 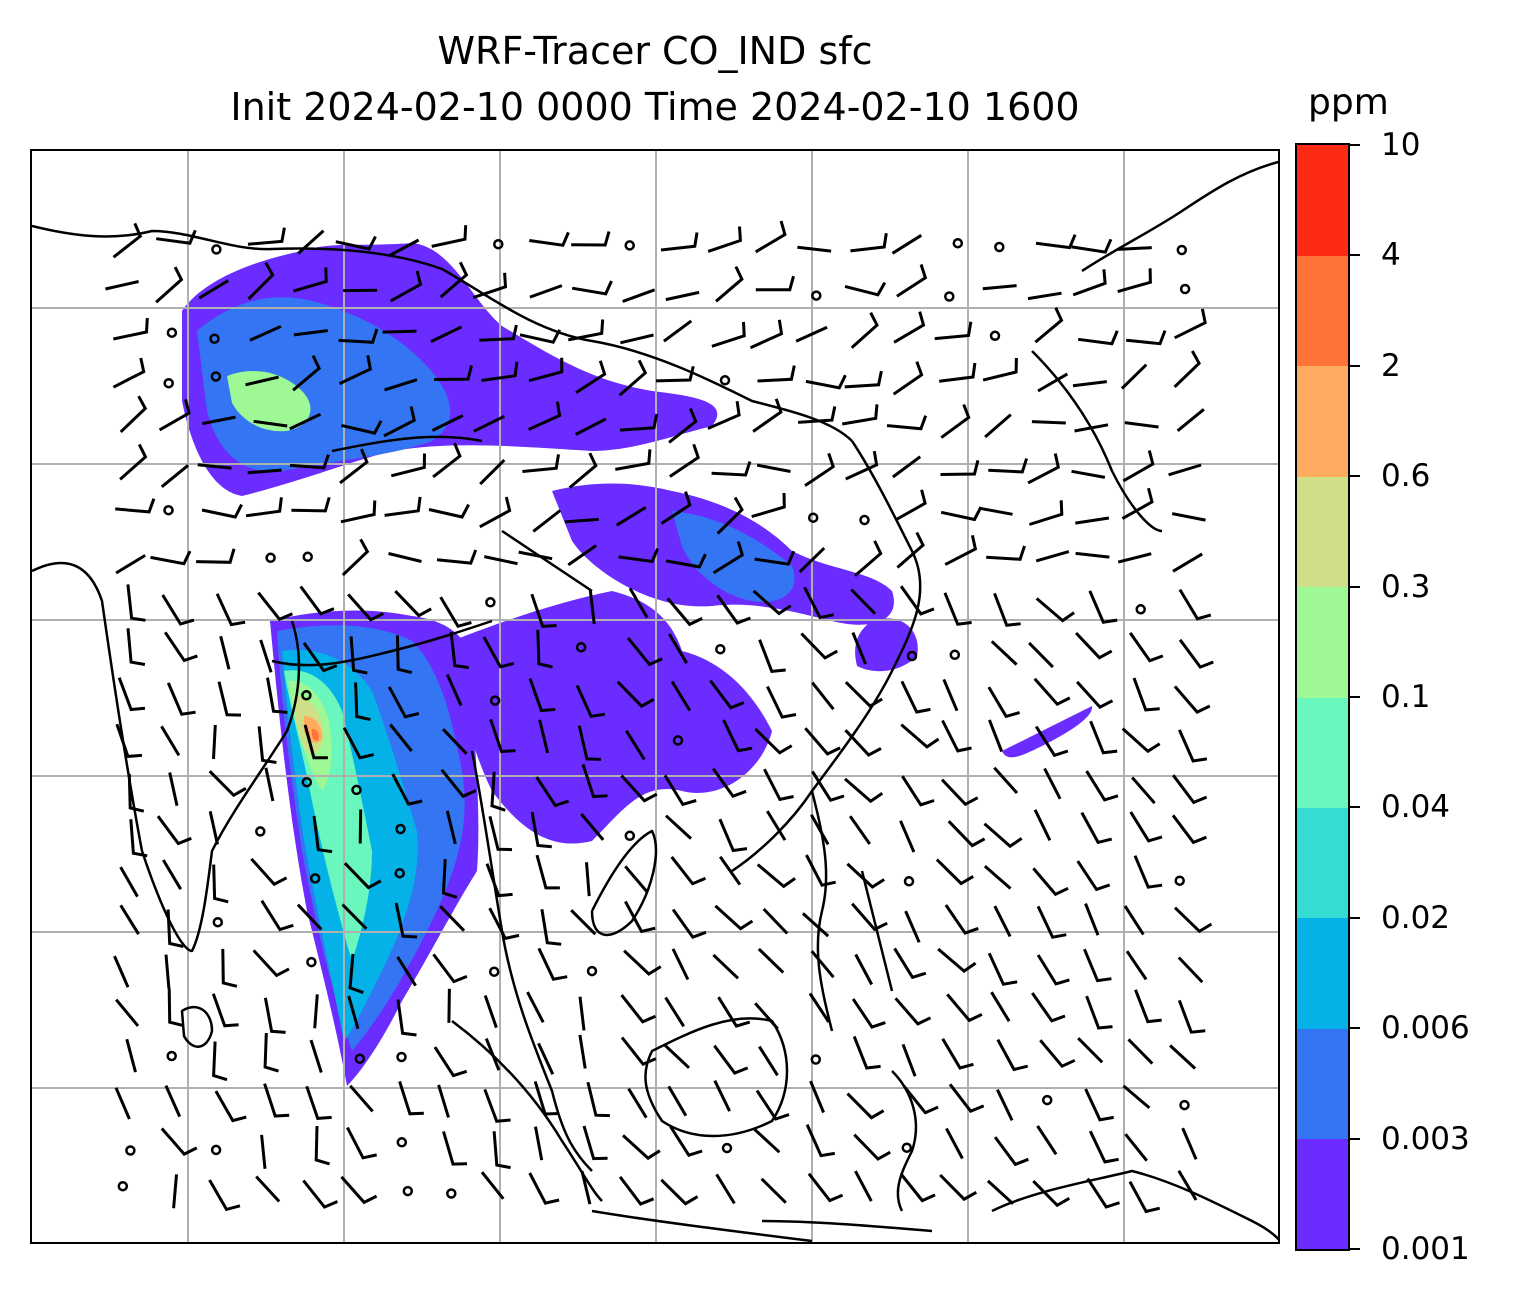 What do you see at coordinates (1425, 1028) in the screenshot?
I see `colorbar-tick-label: 0.006` at bounding box center [1425, 1028].